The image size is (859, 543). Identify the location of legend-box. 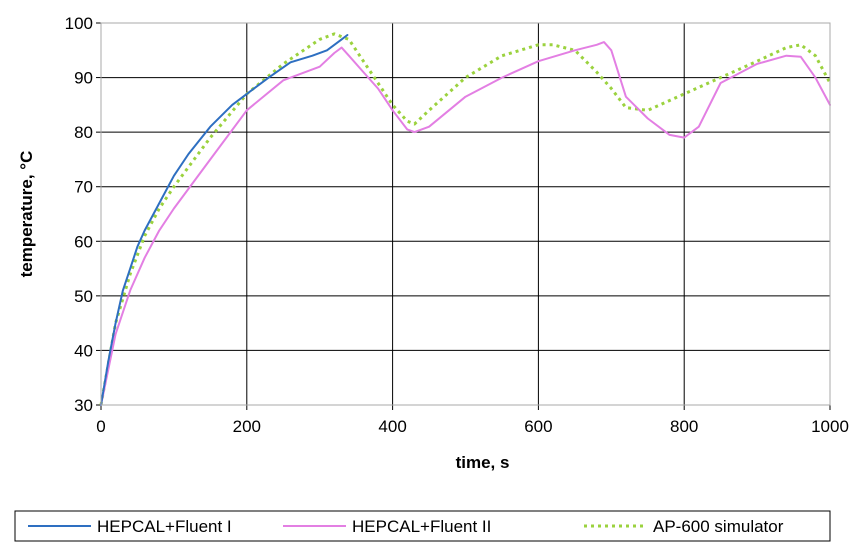
(422, 526).